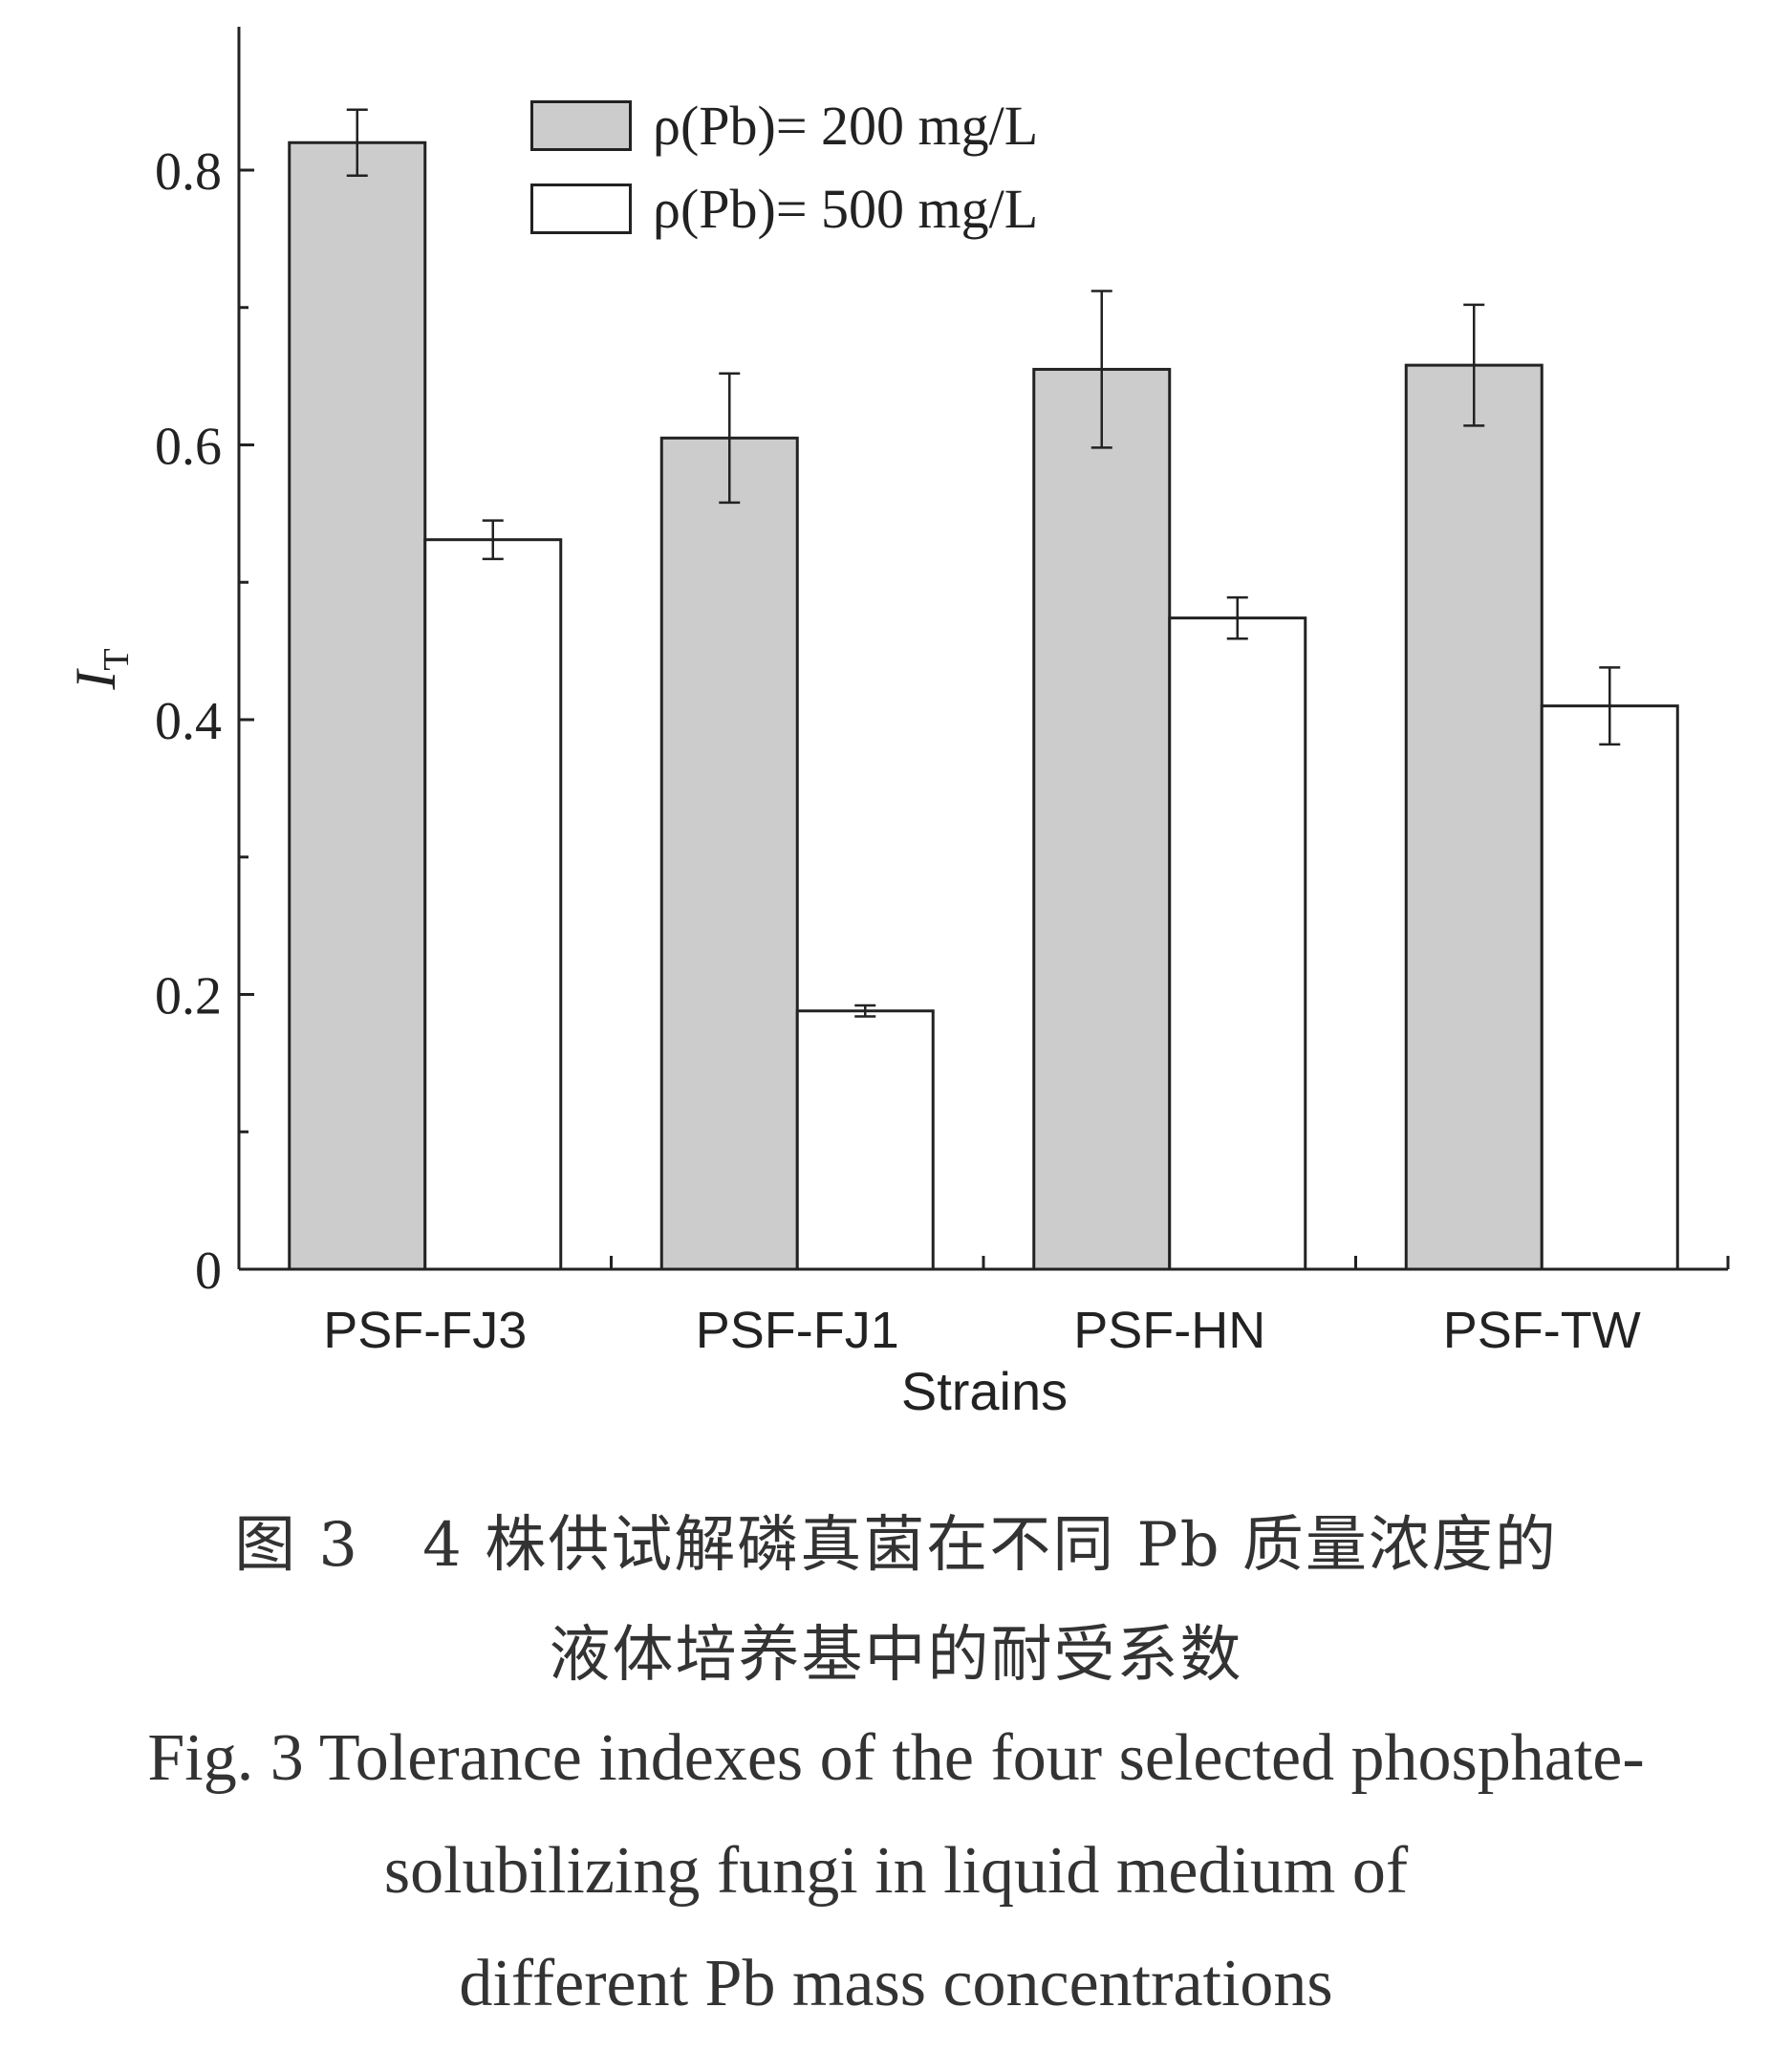 The height and width of the screenshot is (2051, 1792). What do you see at coordinates (188, 447) in the screenshot?
I see `y-tick-label: 0.6` at bounding box center [188, 447].